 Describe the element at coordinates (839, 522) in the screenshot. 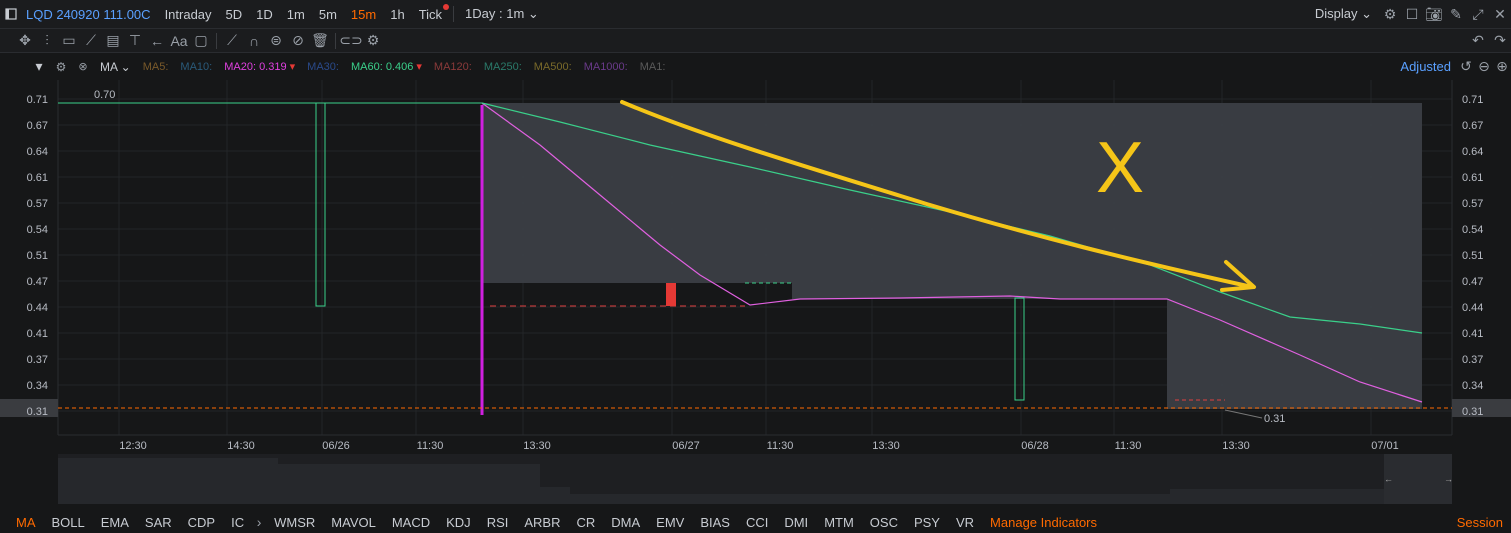

I see `indicator-mtm: MTM` at that location.